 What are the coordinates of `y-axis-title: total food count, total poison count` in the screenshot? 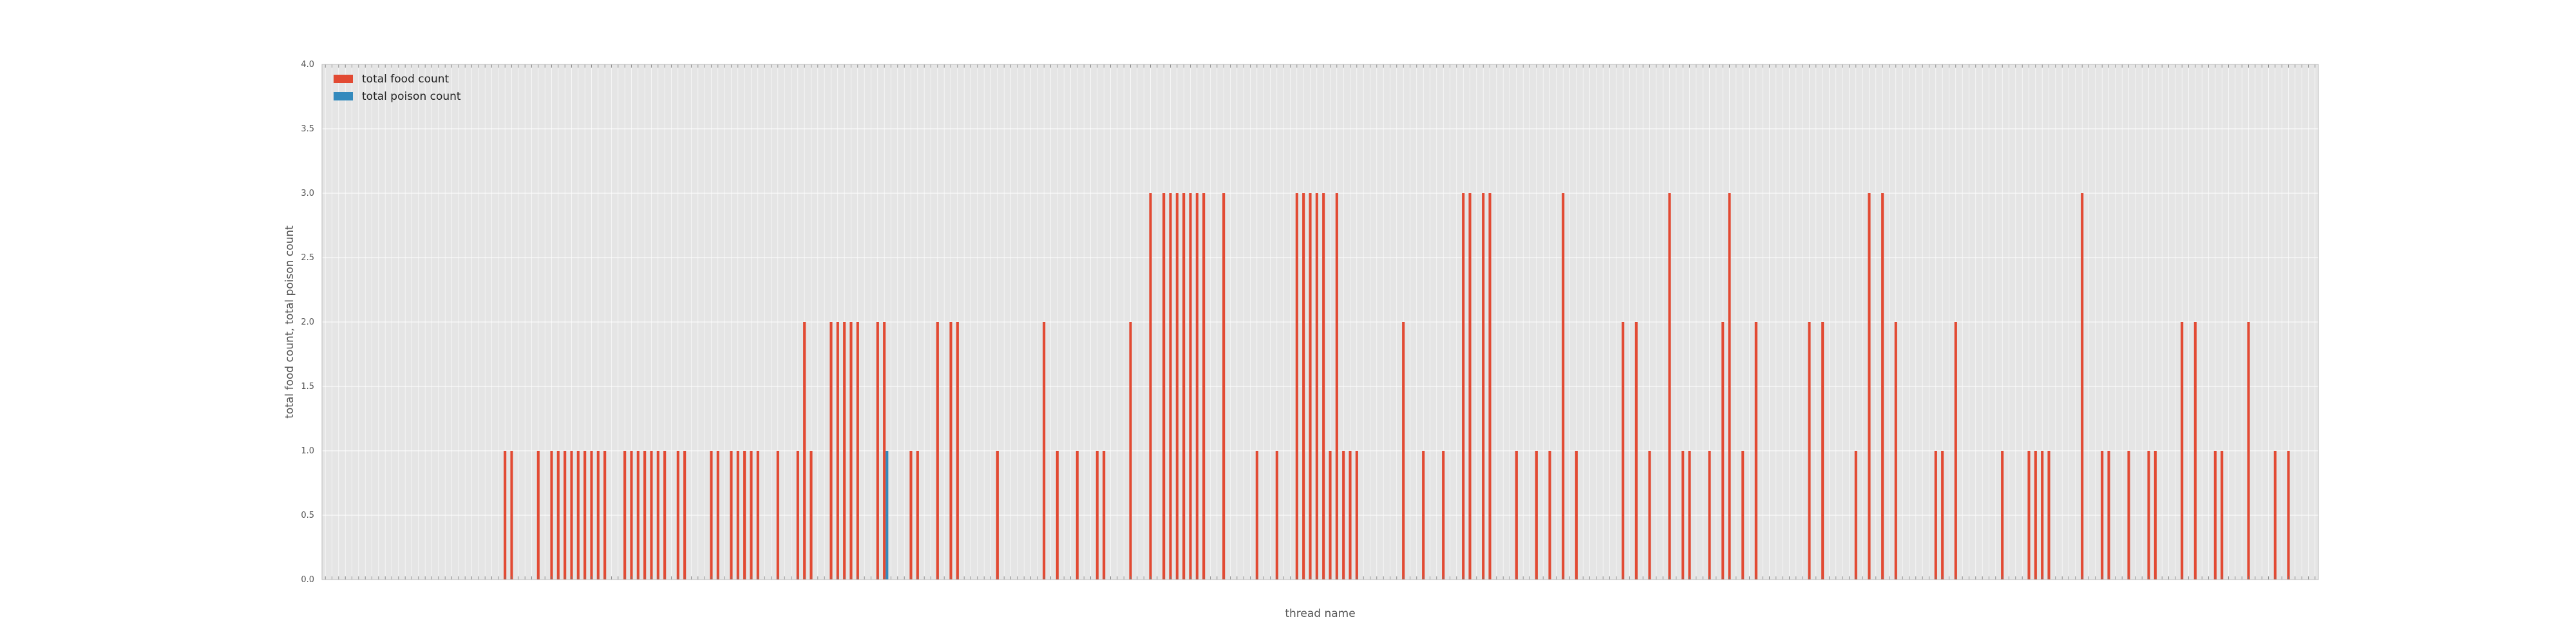 It's located at (289, 322).